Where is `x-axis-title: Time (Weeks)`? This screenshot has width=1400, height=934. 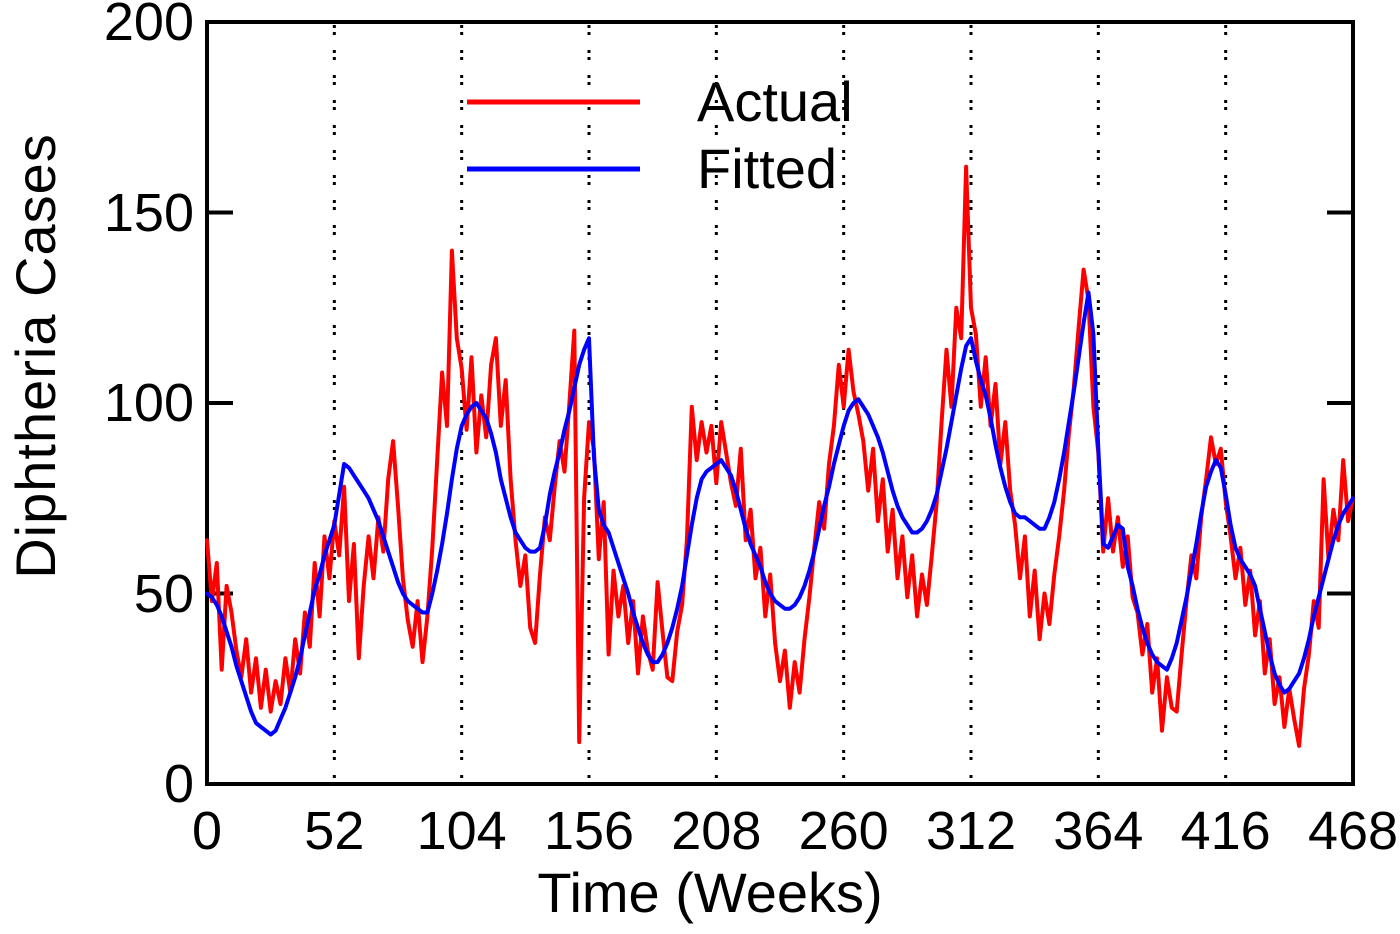
x-axis-title: Time (Weeks) is located at coordinates (710, 892).